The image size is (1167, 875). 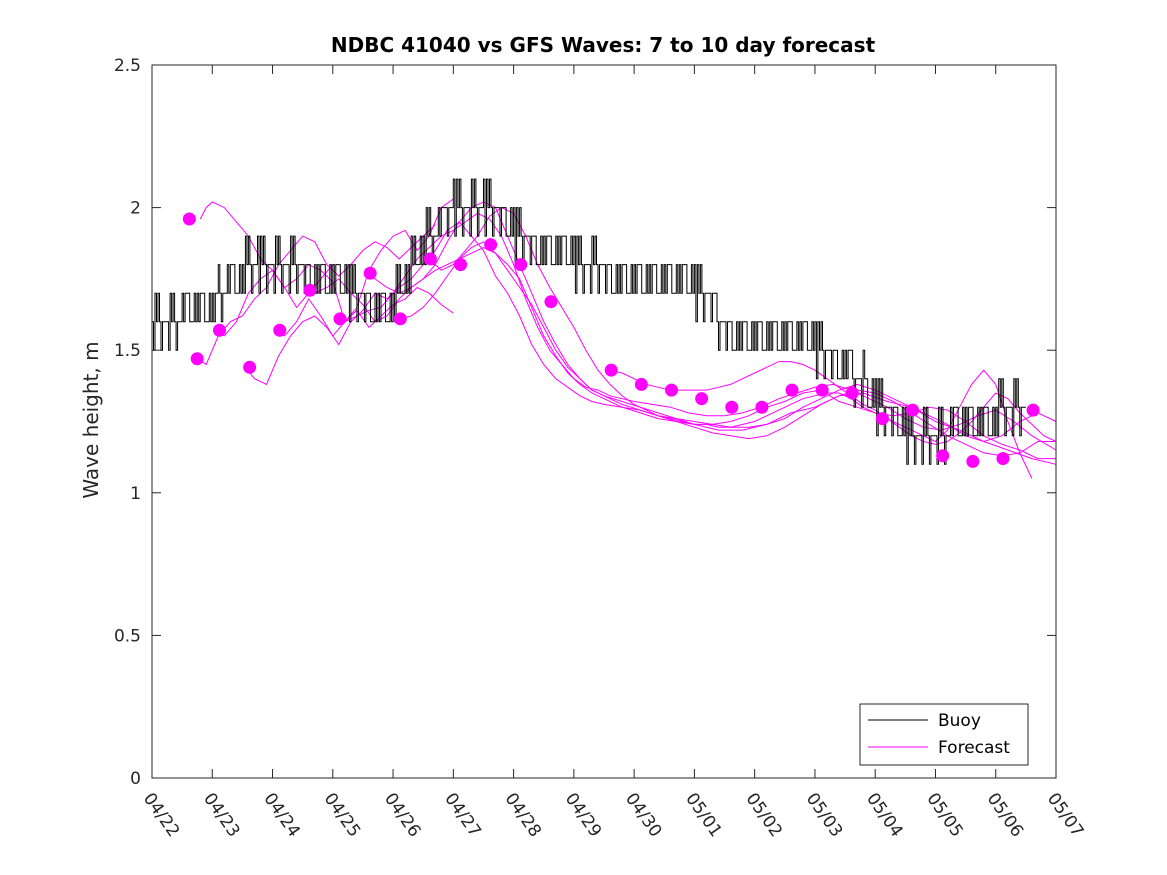 I want to click on y-tick-label: 1, so click(x=135, y=494).